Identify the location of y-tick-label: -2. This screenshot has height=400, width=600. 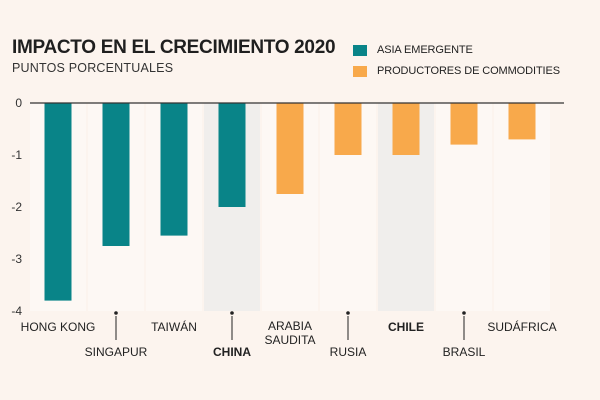
(16, 207).